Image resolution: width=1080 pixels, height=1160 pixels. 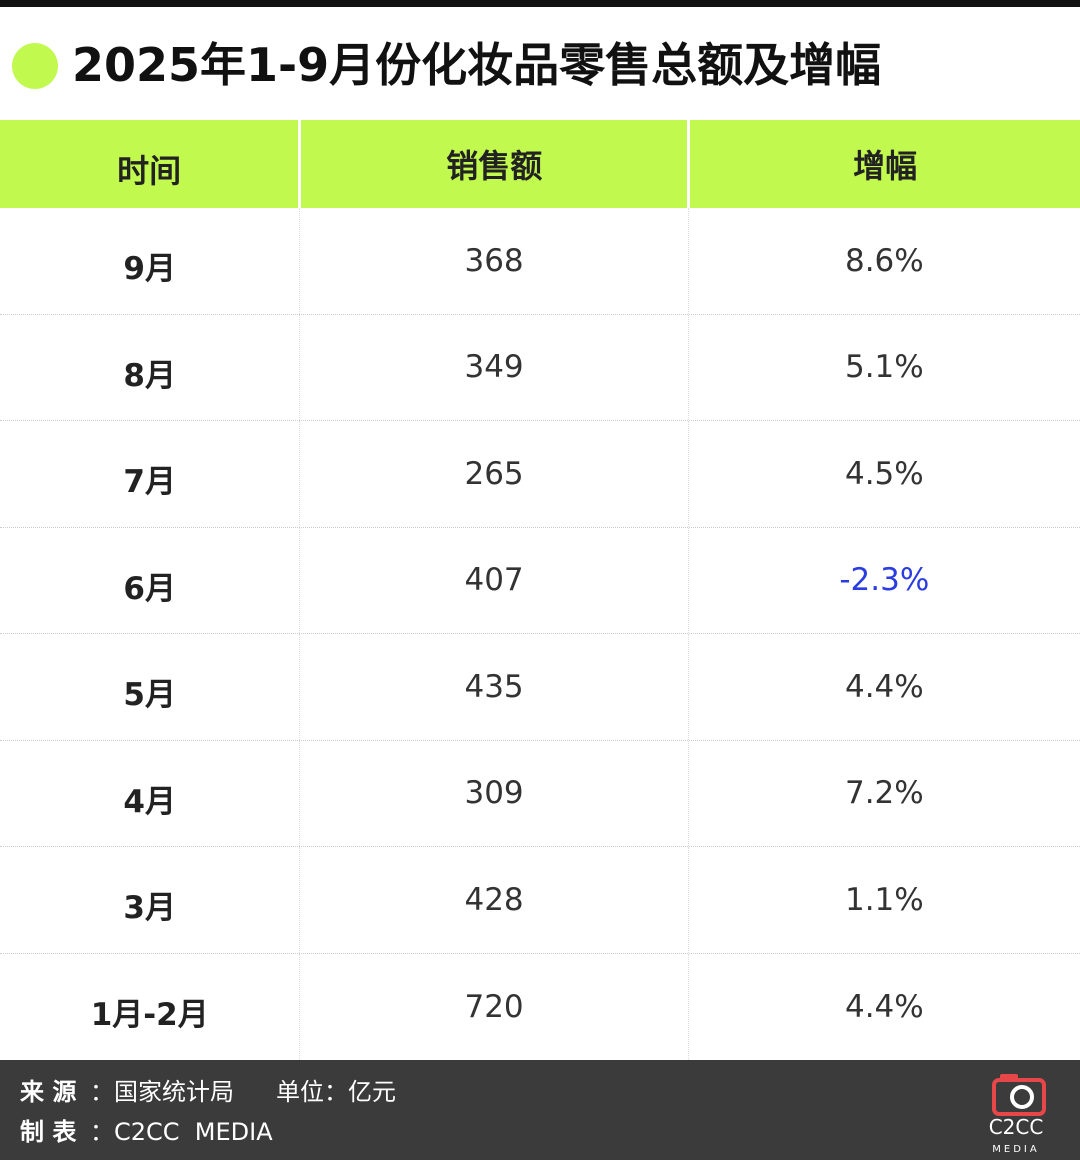 I want to click on title: 2025年1-9月份化妆品零售总额及增幅, so click(x=477, y=65).